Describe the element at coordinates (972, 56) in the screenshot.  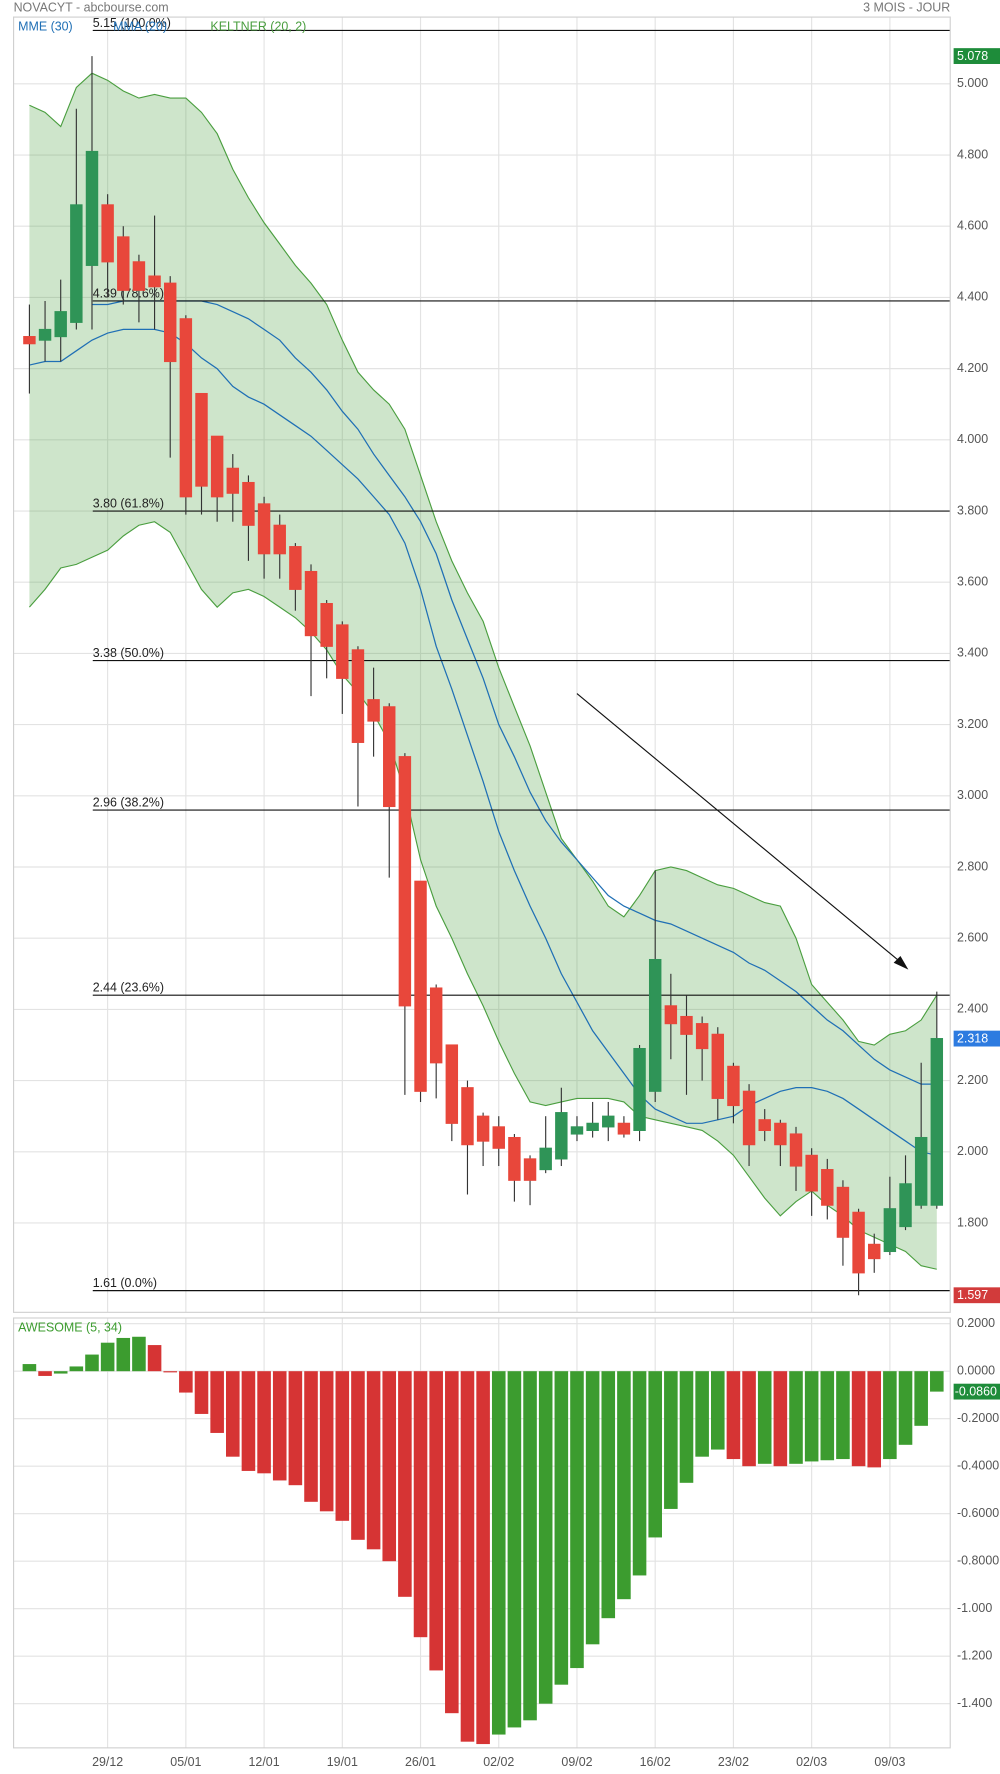
I see `price-badge-label: 5.078` at that location.